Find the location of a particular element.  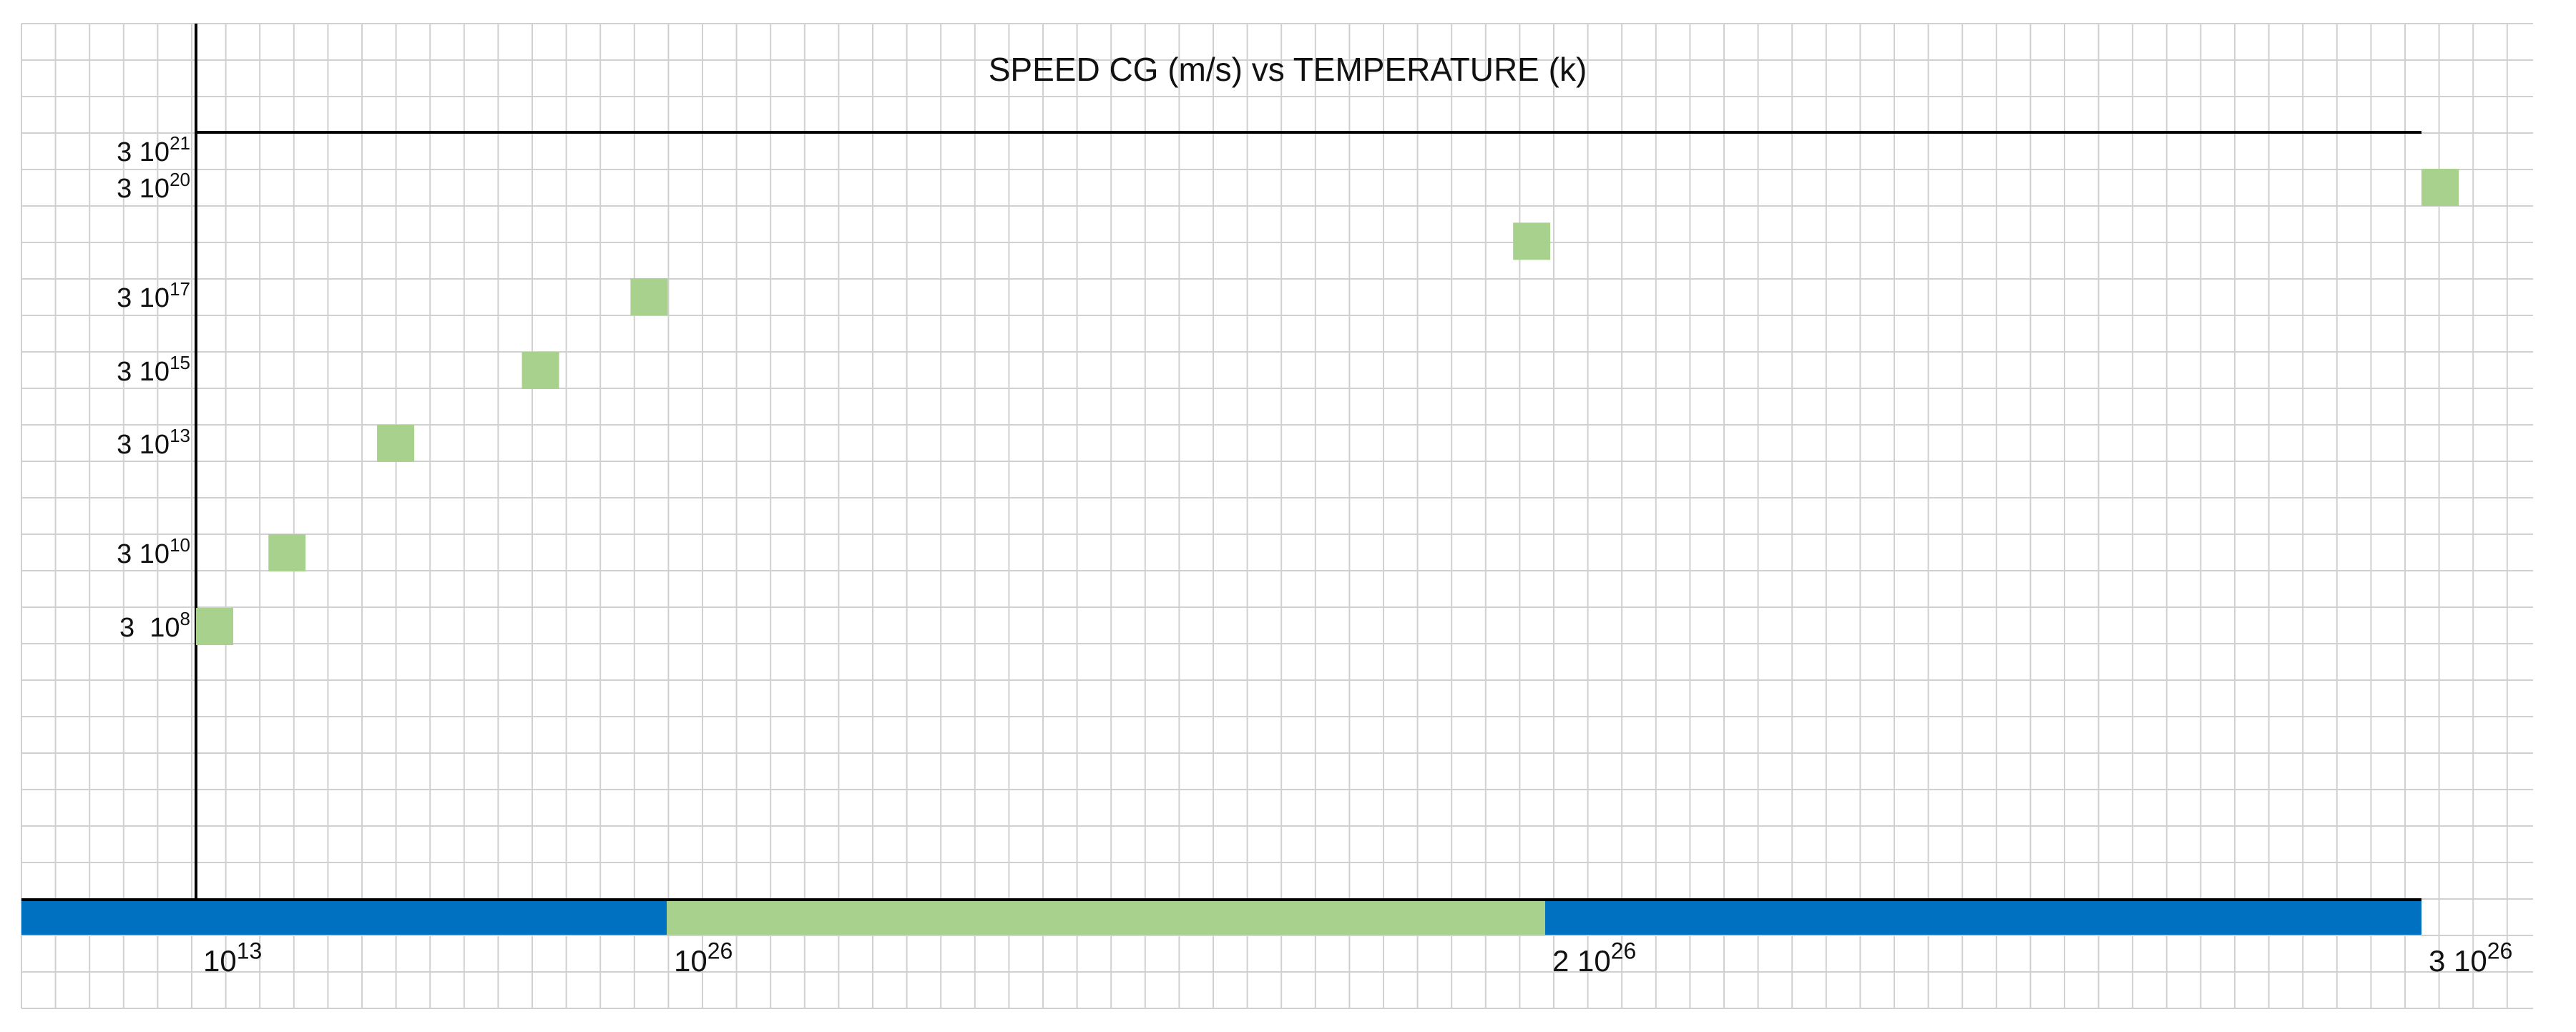

y-tick-label-exponent: 17 is located at coordinates (180, 289).